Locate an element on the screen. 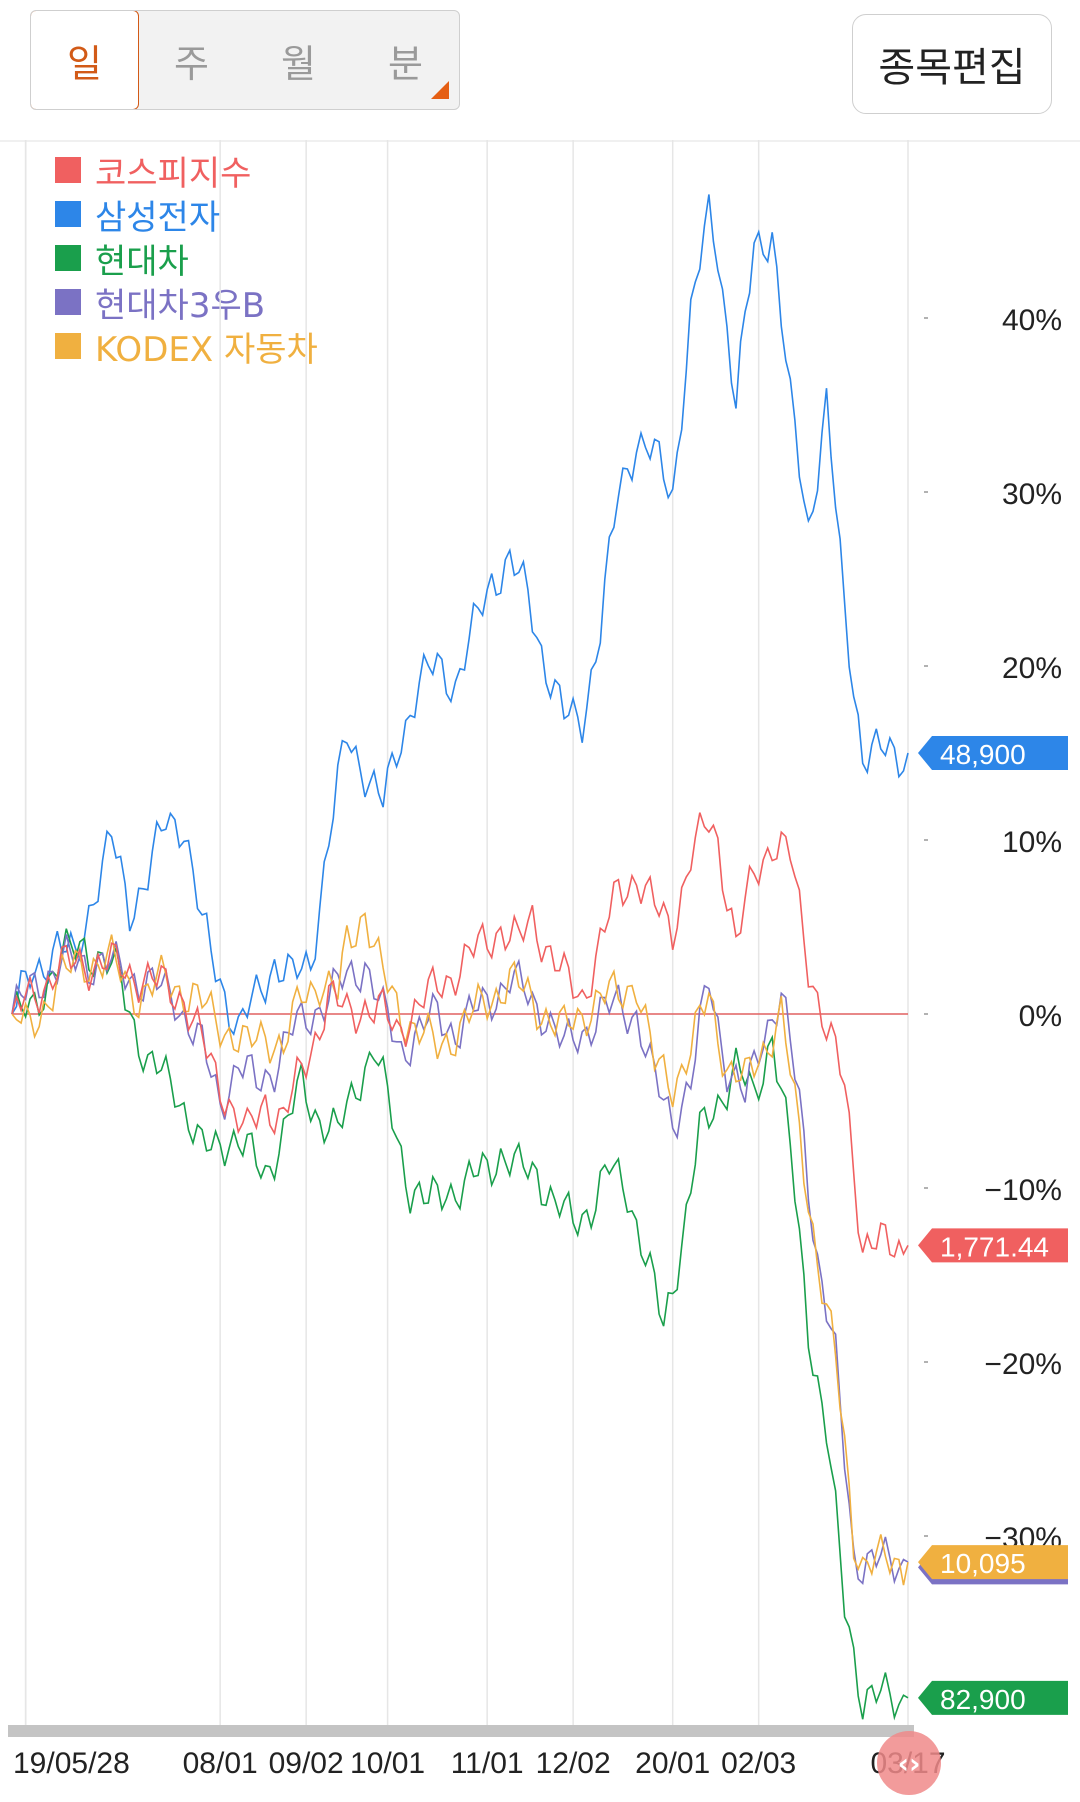  legend-label: 코스피지수 is located at coordinates (173, 173).